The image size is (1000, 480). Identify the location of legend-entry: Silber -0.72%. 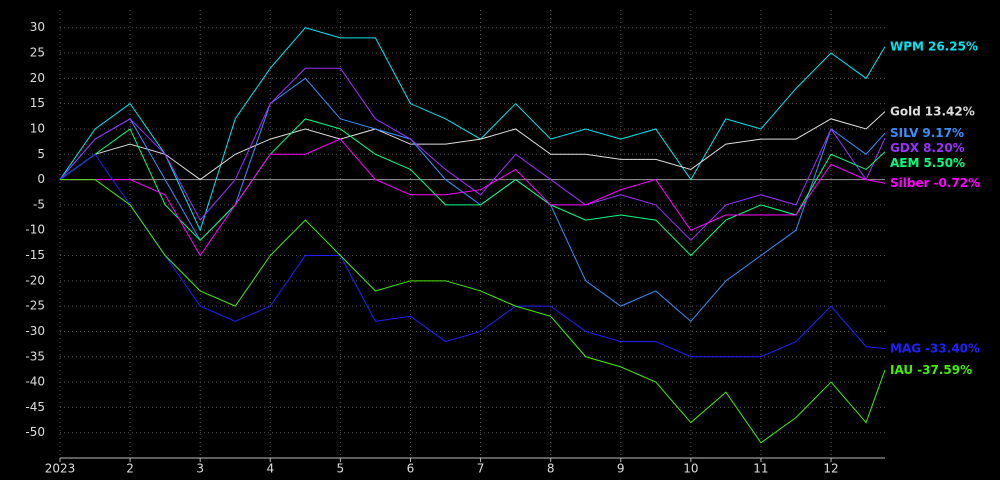
(935, 183).